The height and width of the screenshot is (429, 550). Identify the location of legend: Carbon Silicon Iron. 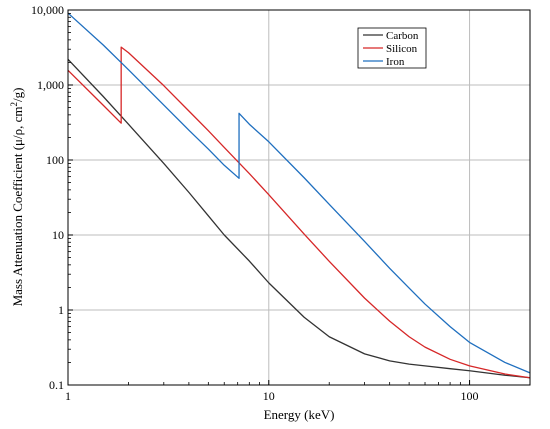
(392, 48).